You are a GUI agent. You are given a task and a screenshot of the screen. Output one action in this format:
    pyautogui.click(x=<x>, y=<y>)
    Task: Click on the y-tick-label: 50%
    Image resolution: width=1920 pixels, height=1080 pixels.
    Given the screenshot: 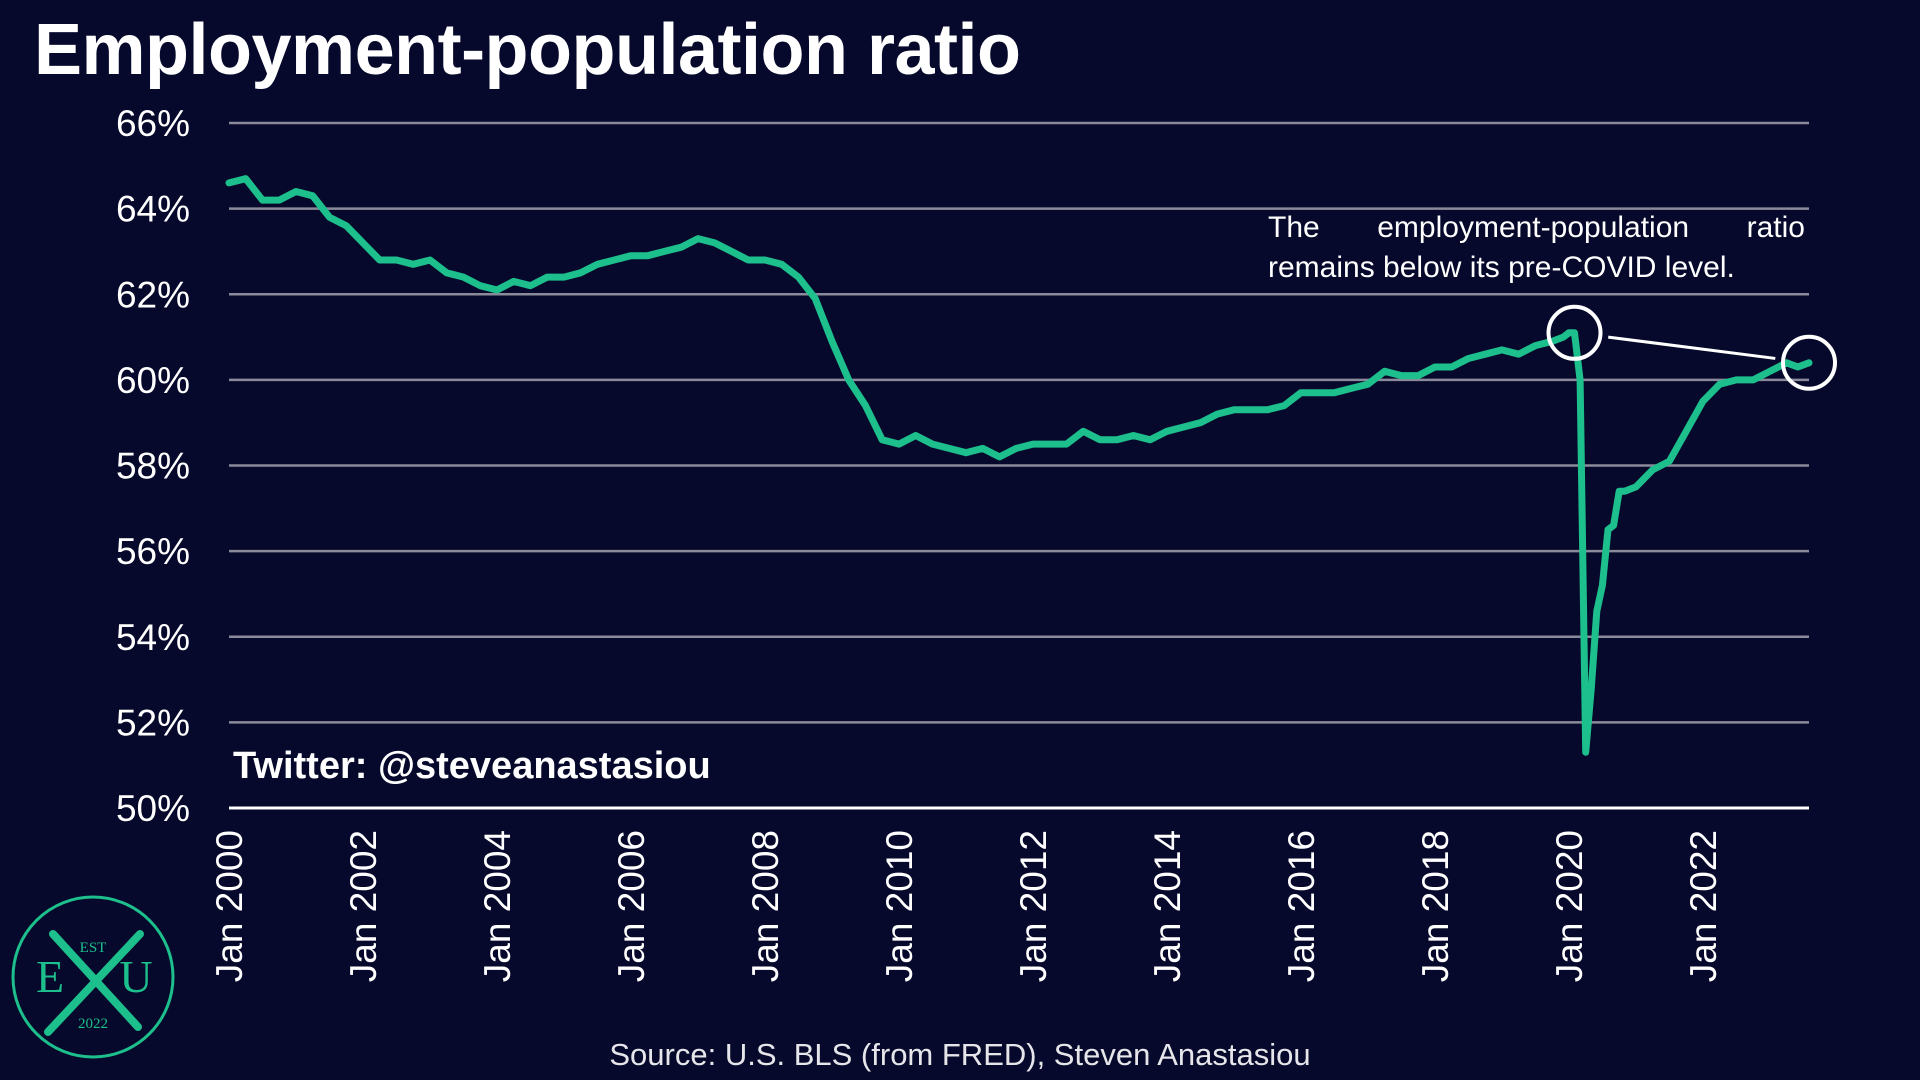 What is the action you would take?
    pyautogui.click(x=153, y=808)
    